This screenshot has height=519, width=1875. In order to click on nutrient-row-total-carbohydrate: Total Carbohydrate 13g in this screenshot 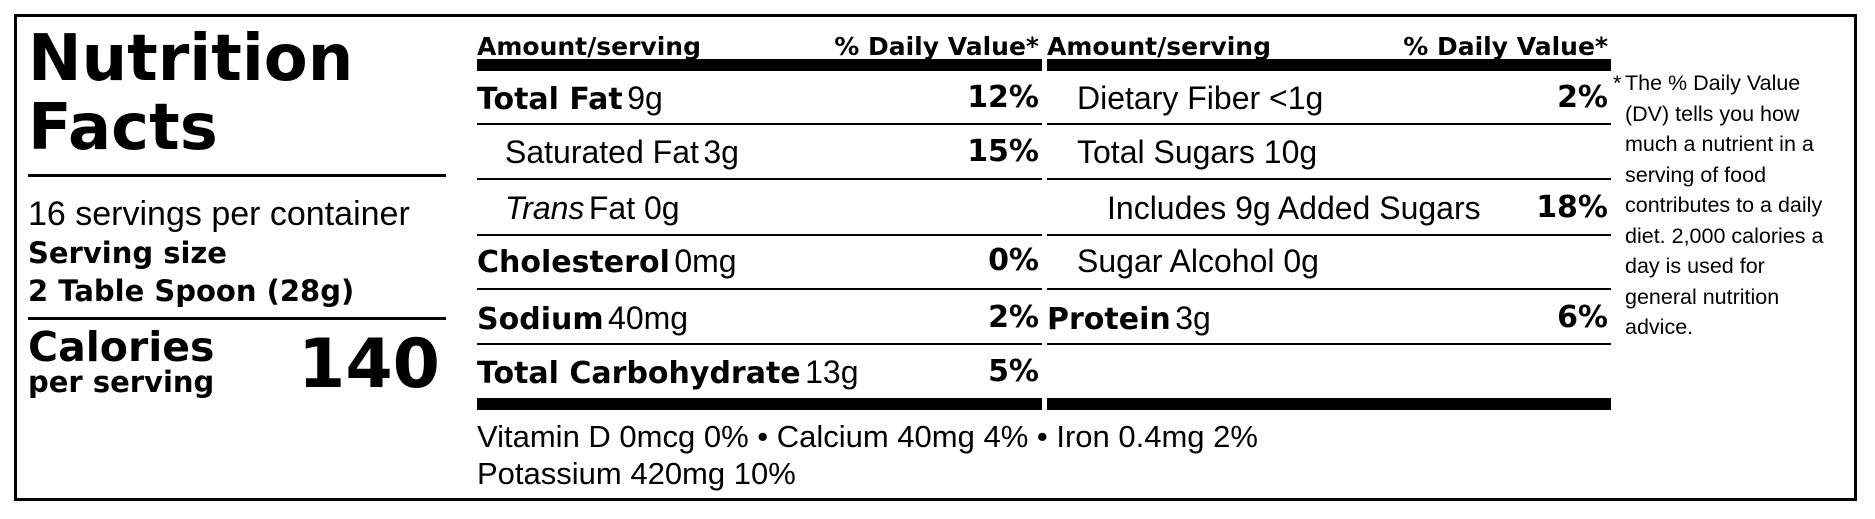, I will do `click(668, 372)`.